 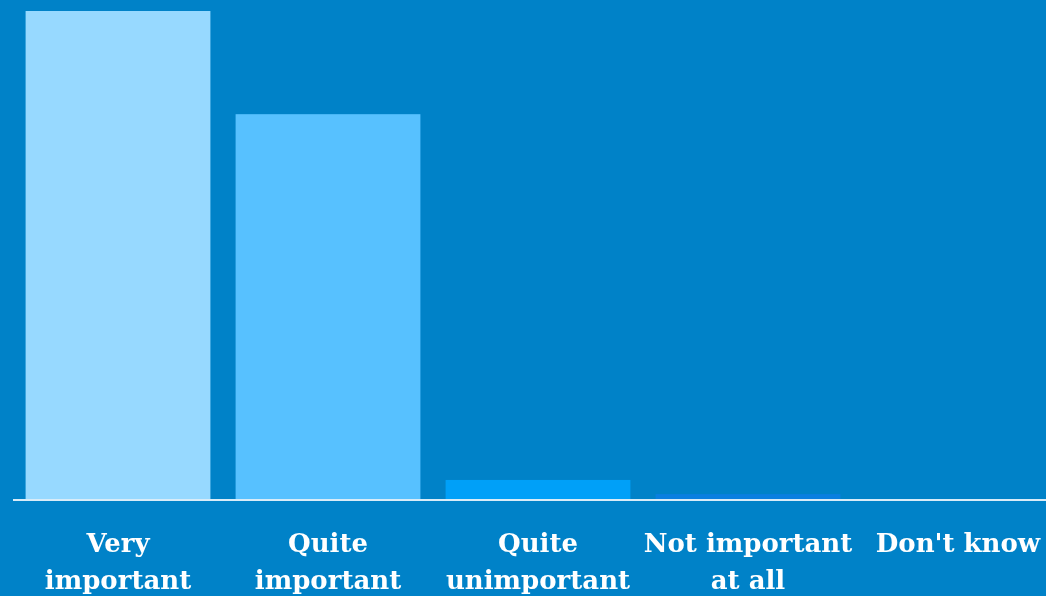 What do you see at coordinates (958, 543) in the screenshot?
I see `x-tick-label: Don't know` at bounding box center [958, 543].